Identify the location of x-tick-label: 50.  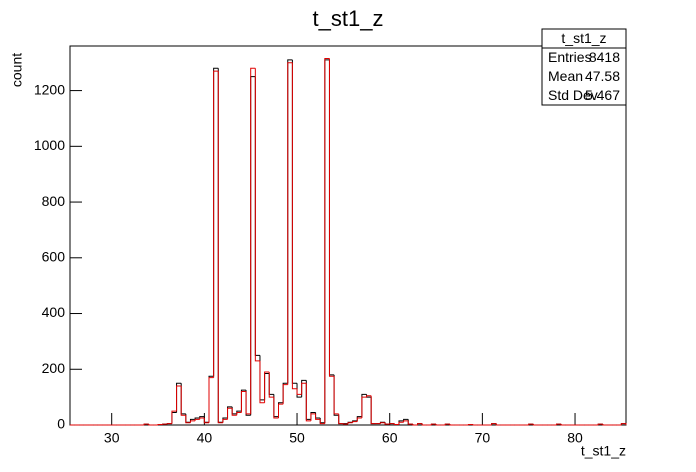
(297, 438).